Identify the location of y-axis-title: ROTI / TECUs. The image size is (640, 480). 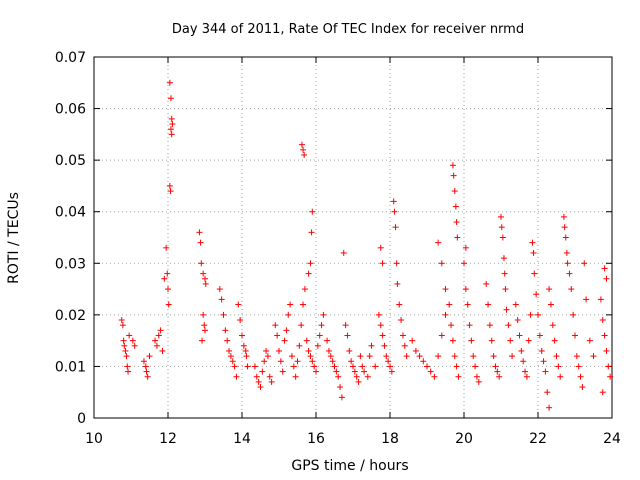
(14, 238).